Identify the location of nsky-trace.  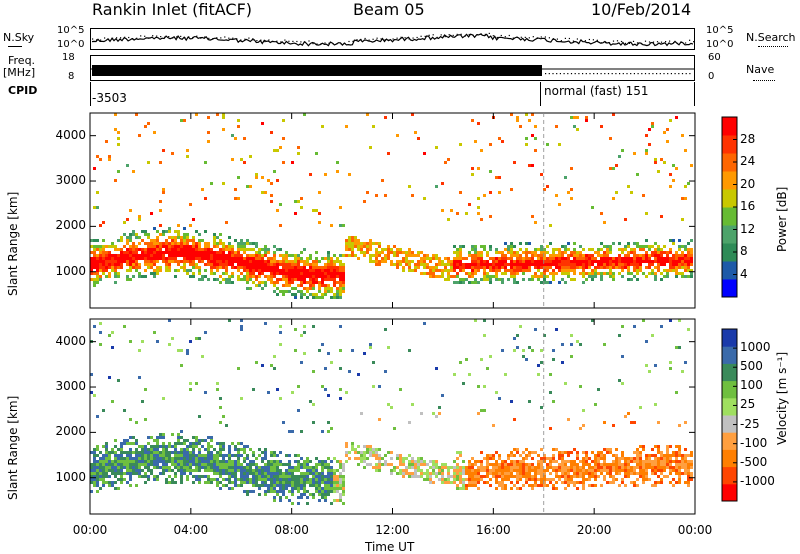
(392, 40).